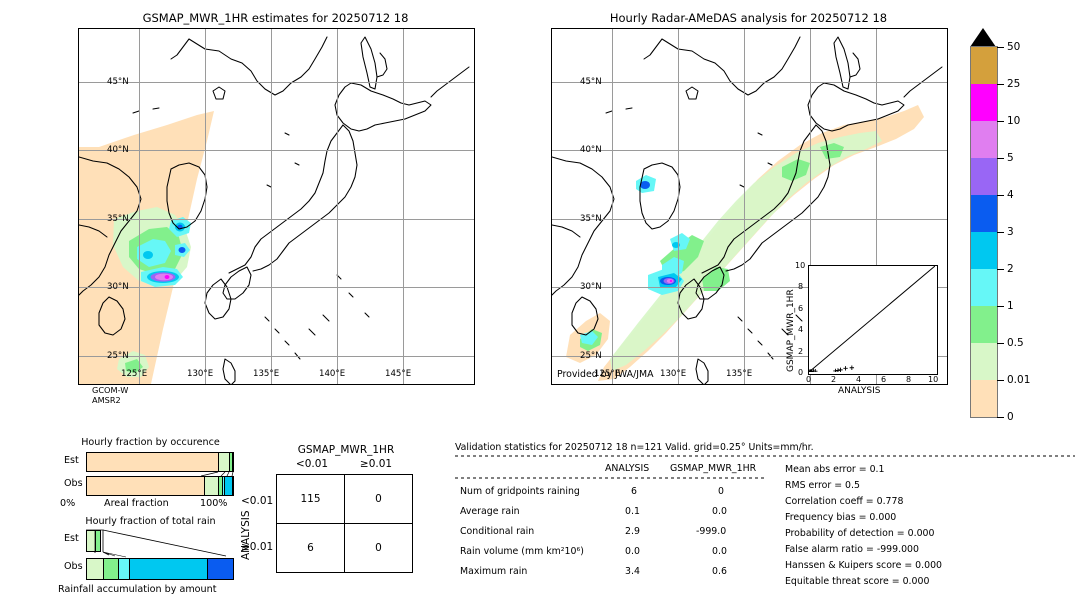 The image size is (1080, 612). Describe the element at coordinates (376, 464) in the screenshot. I see `contingency-col-header-1: ≥0.01` at that location.